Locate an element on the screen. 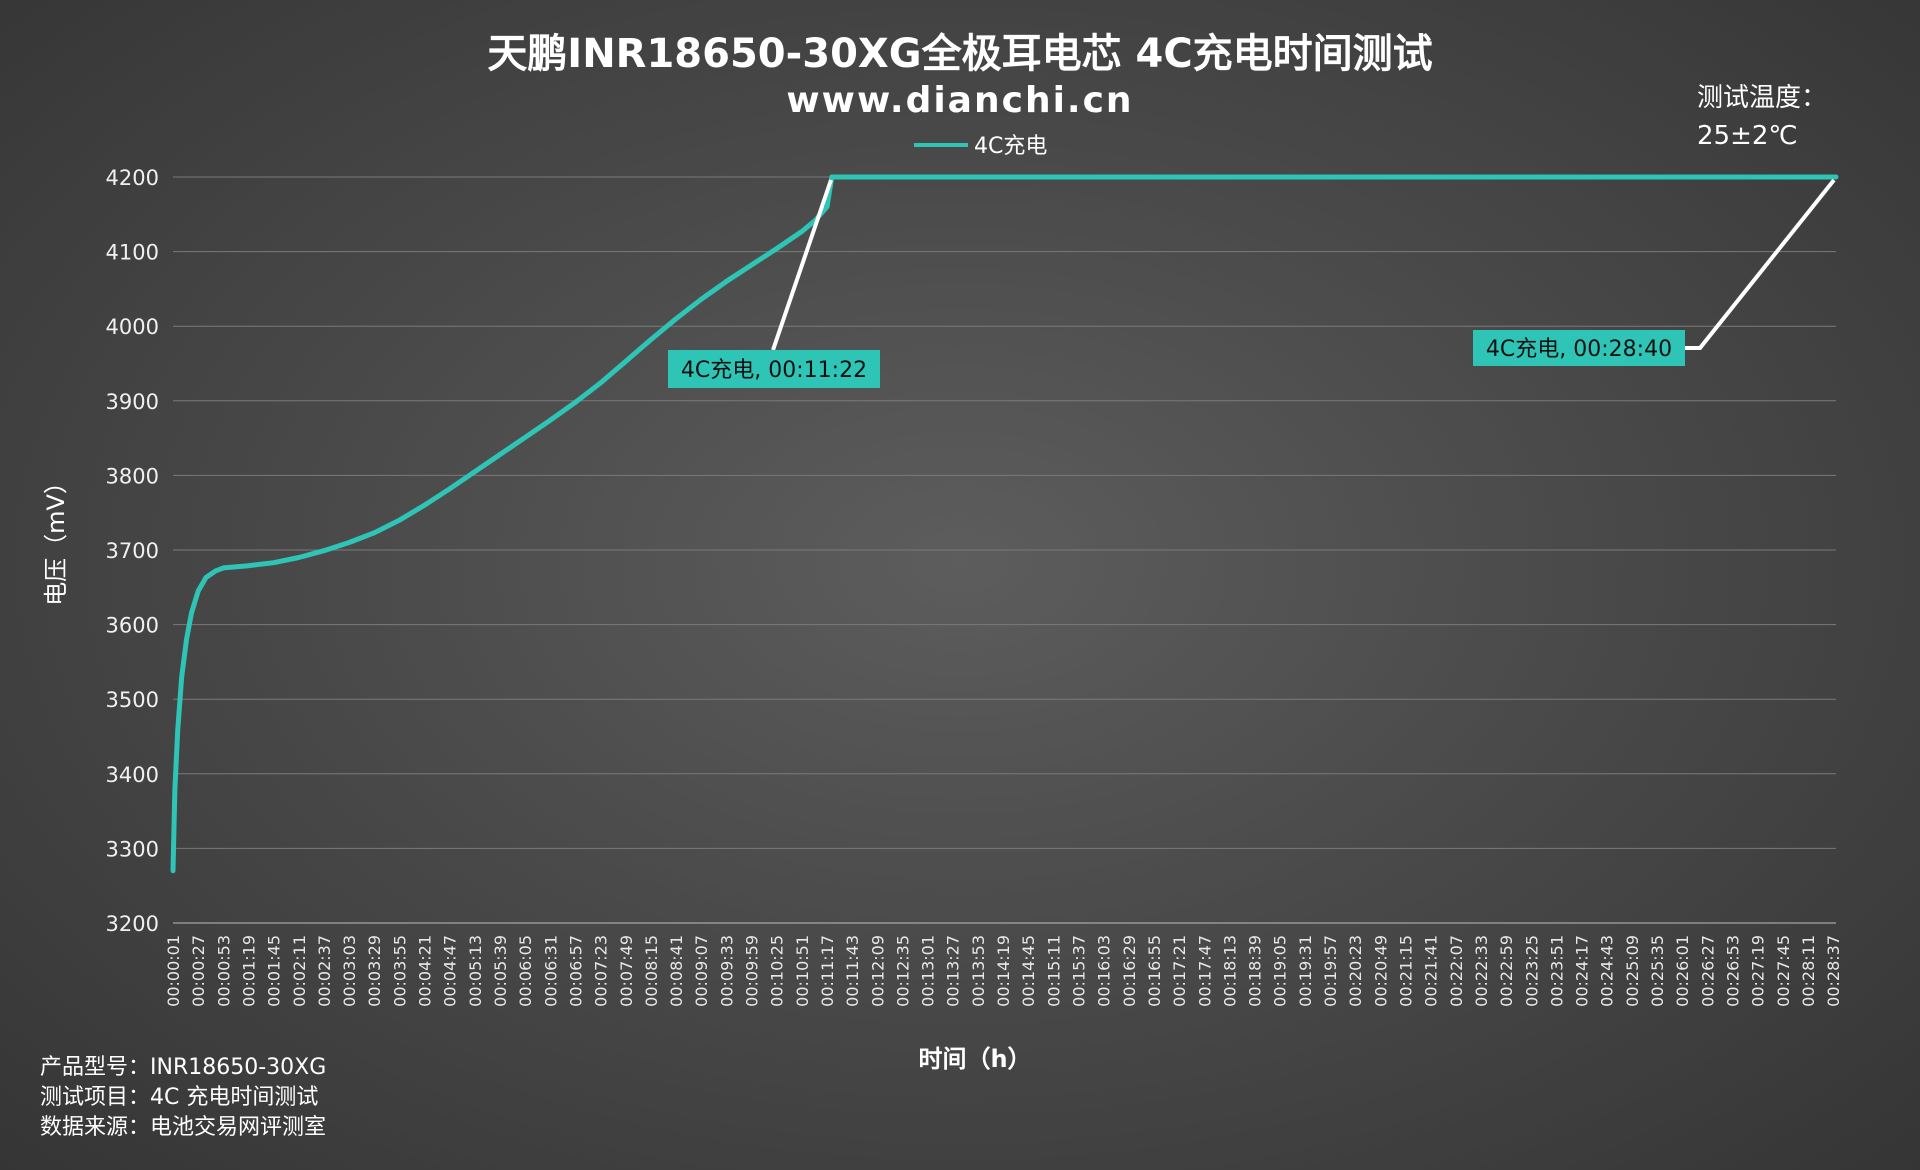 This screenshot has height=1170, width=1920. y-tick-label: 3900 is located at coordinates (132, 402).